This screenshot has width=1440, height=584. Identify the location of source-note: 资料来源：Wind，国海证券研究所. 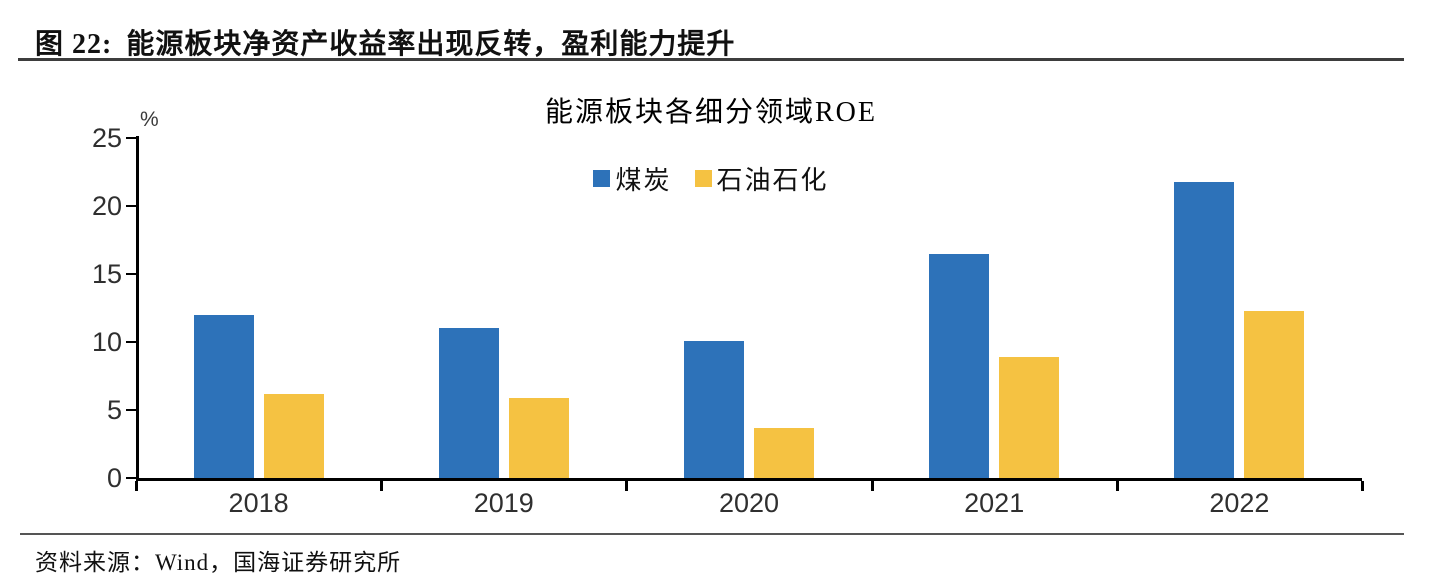
(218, 560).